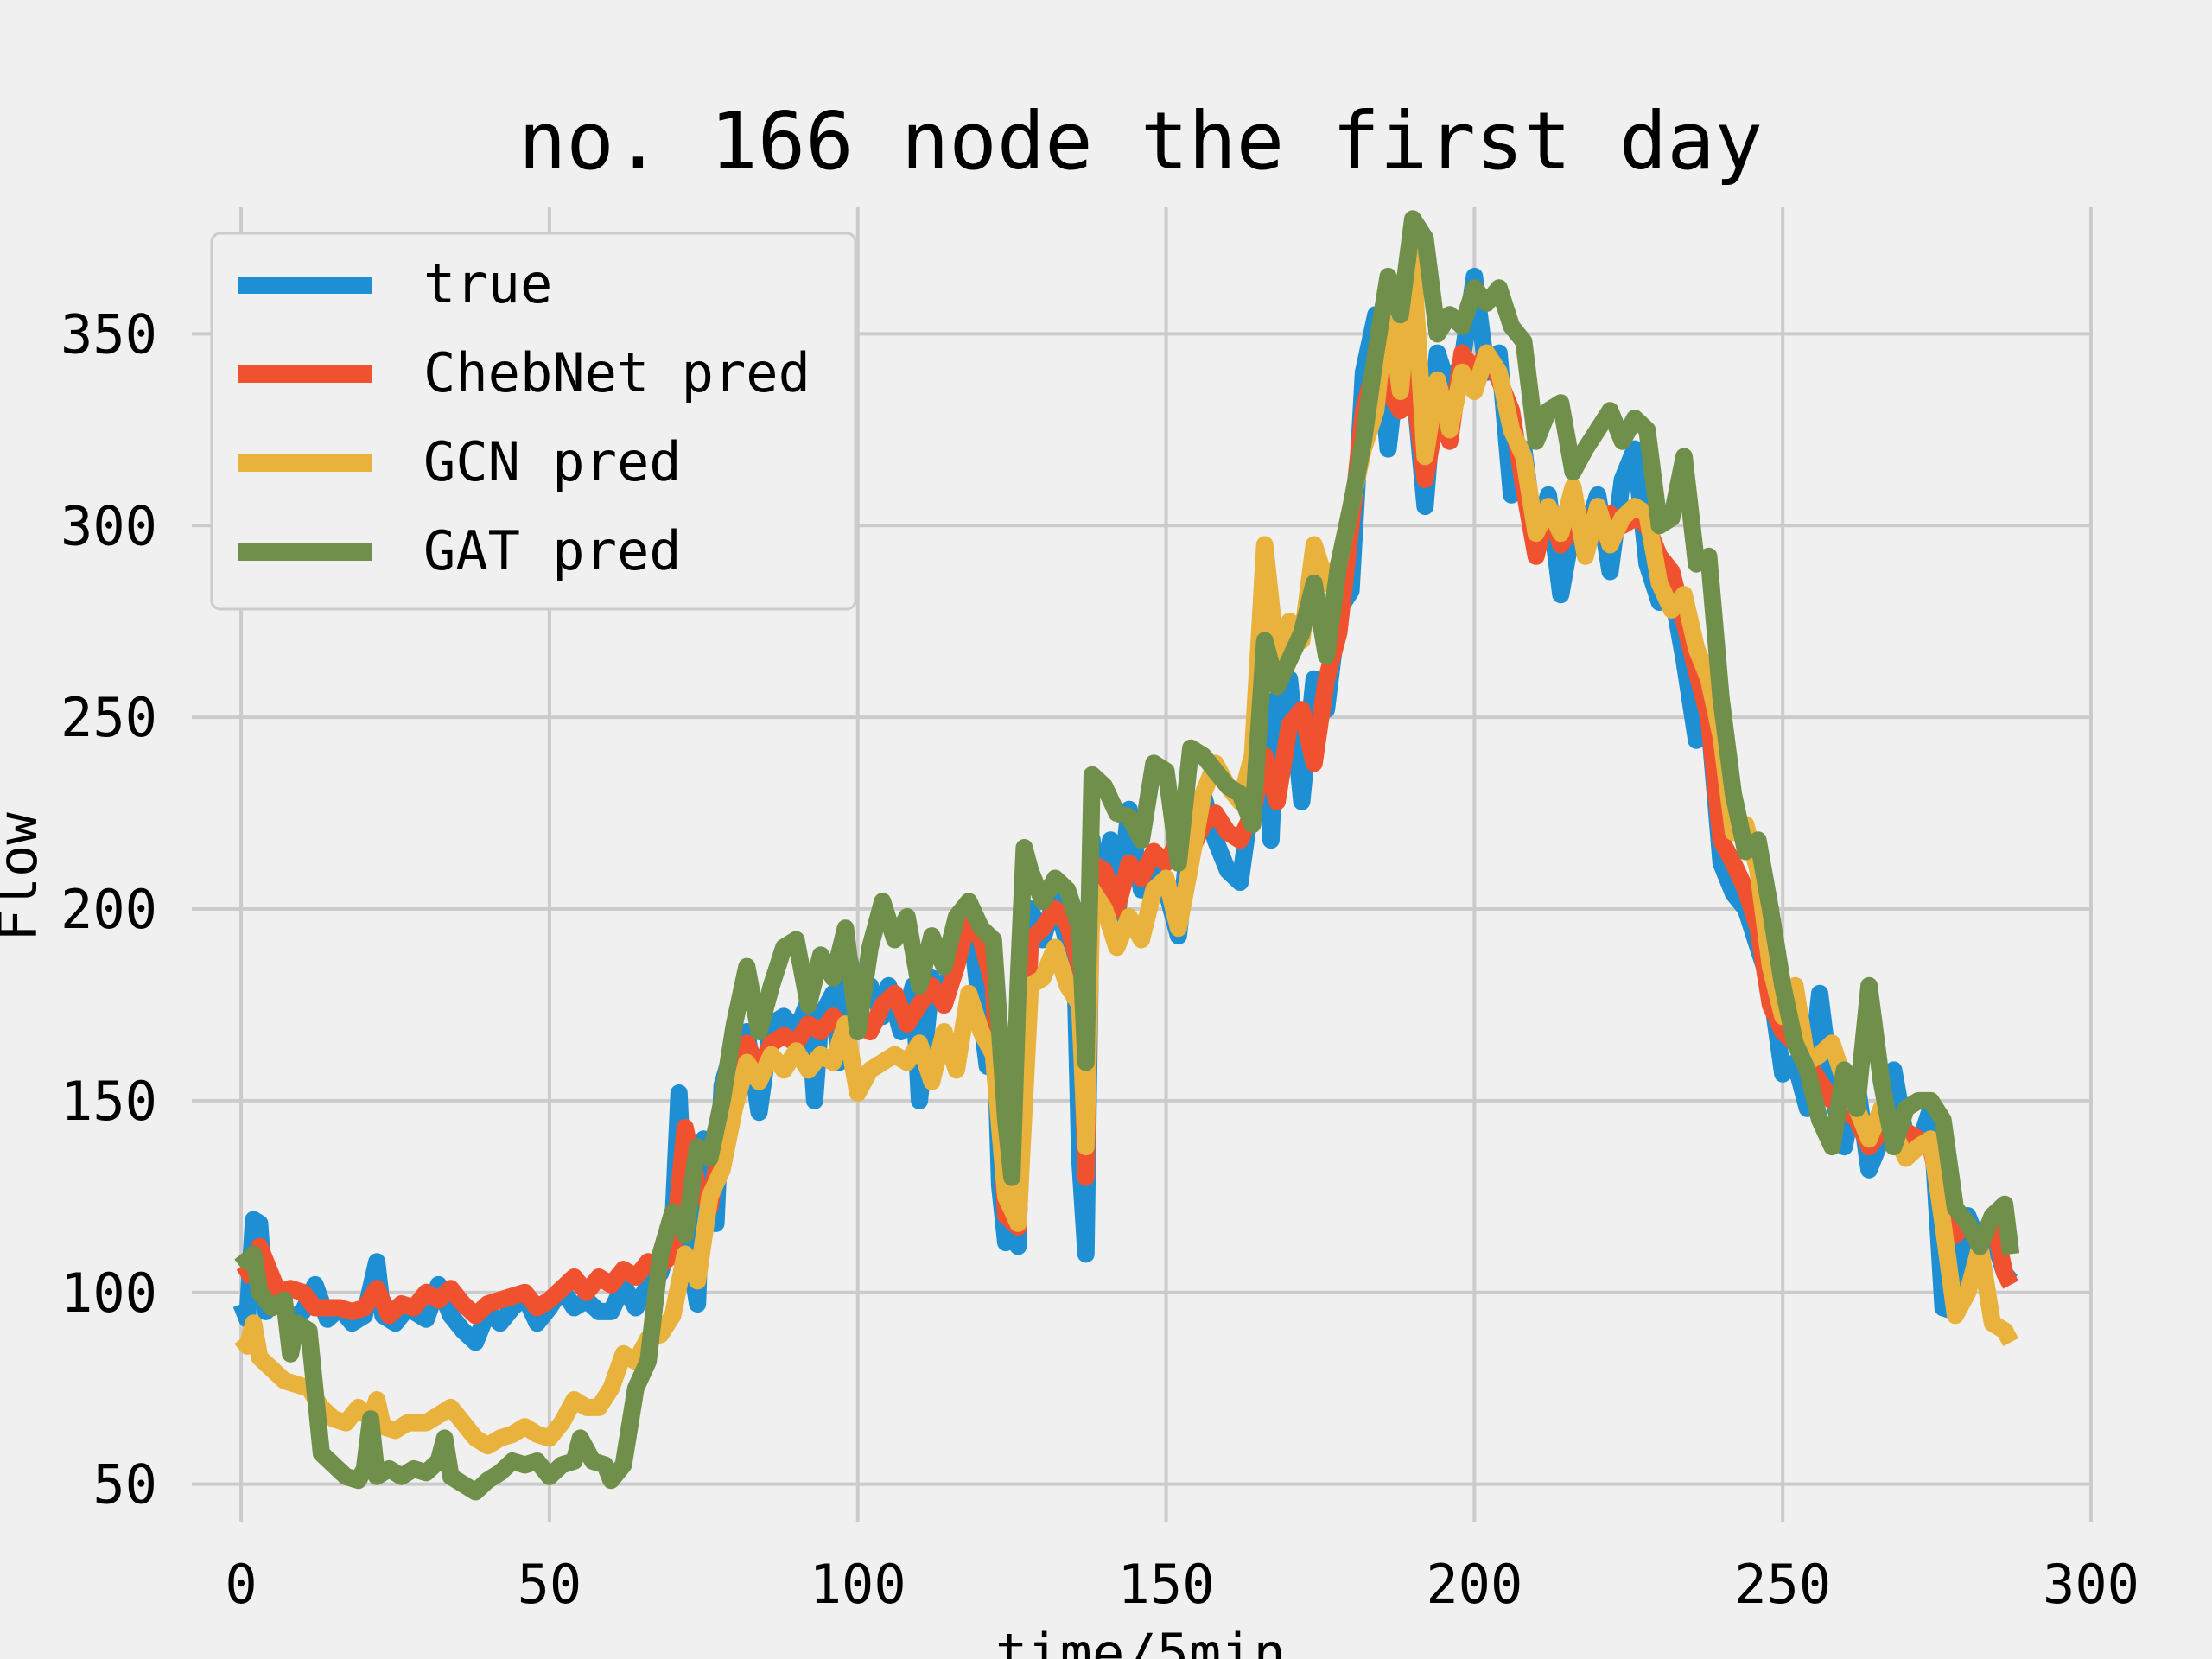 This screenshot has height=1659, width=2212. I want to click on x-axis-ticks: 0 50 100 150 200 250 300, so click(1182, 1584).